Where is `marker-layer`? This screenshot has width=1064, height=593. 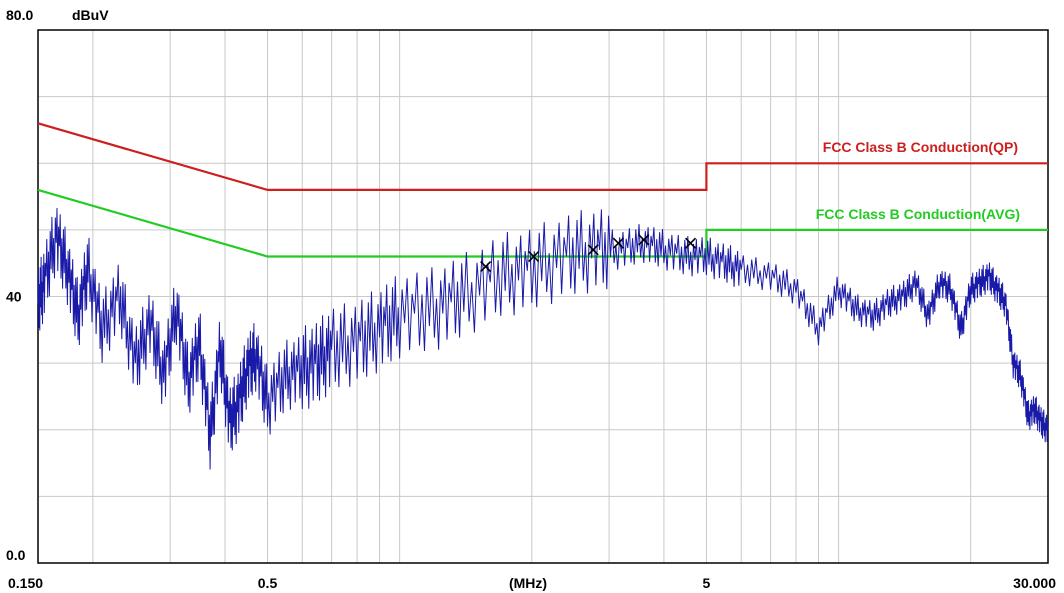
marker-layer is located at coordinates (588, 253).